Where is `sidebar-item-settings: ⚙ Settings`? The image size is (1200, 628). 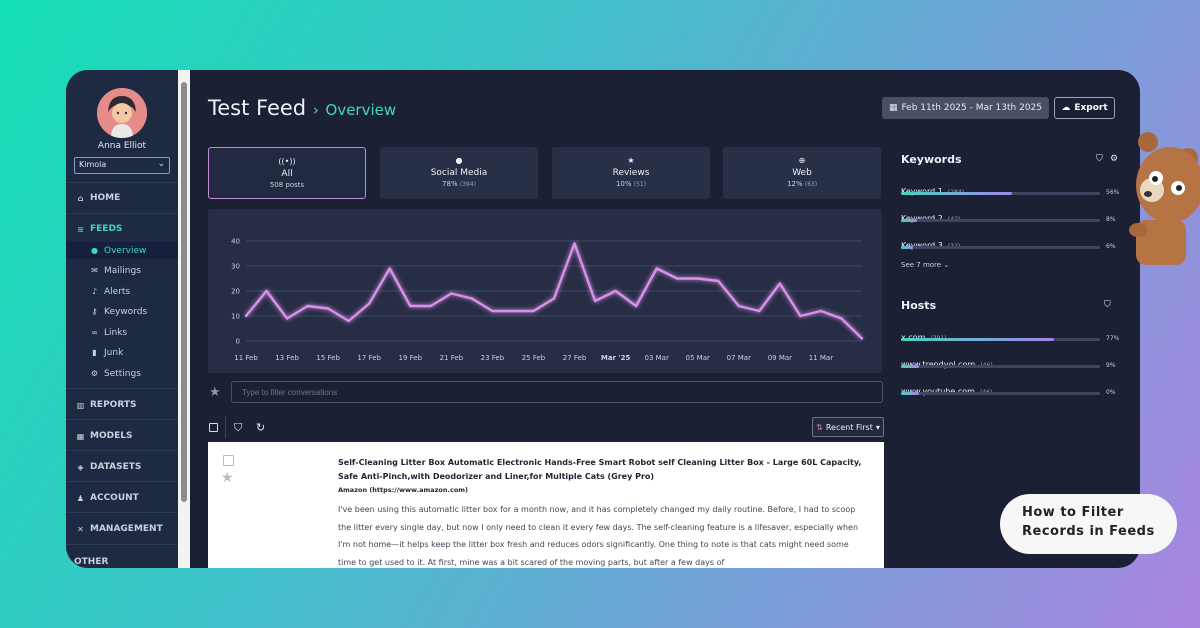 sidebar-item-settings: ⚙ Settings is located at coordinates (122, 373).